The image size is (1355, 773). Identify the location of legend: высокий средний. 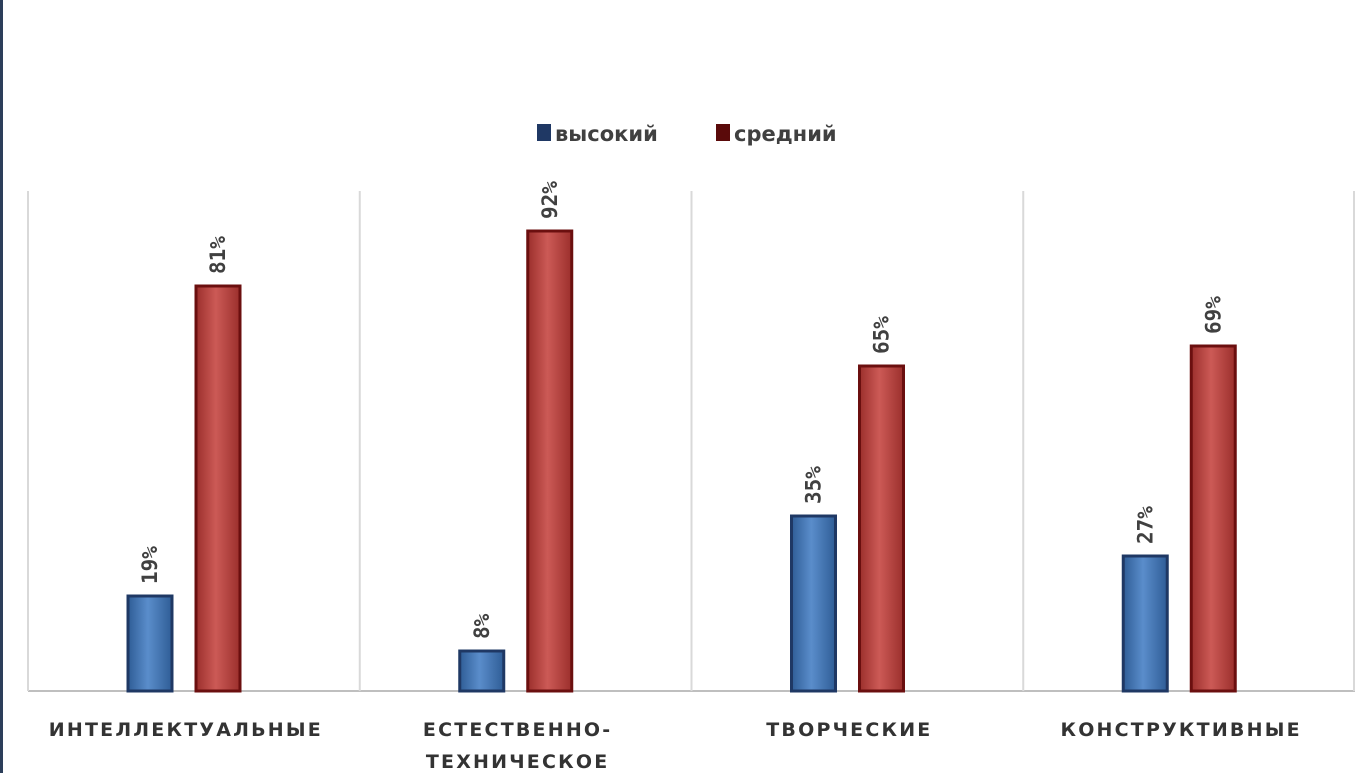
(687, 134).